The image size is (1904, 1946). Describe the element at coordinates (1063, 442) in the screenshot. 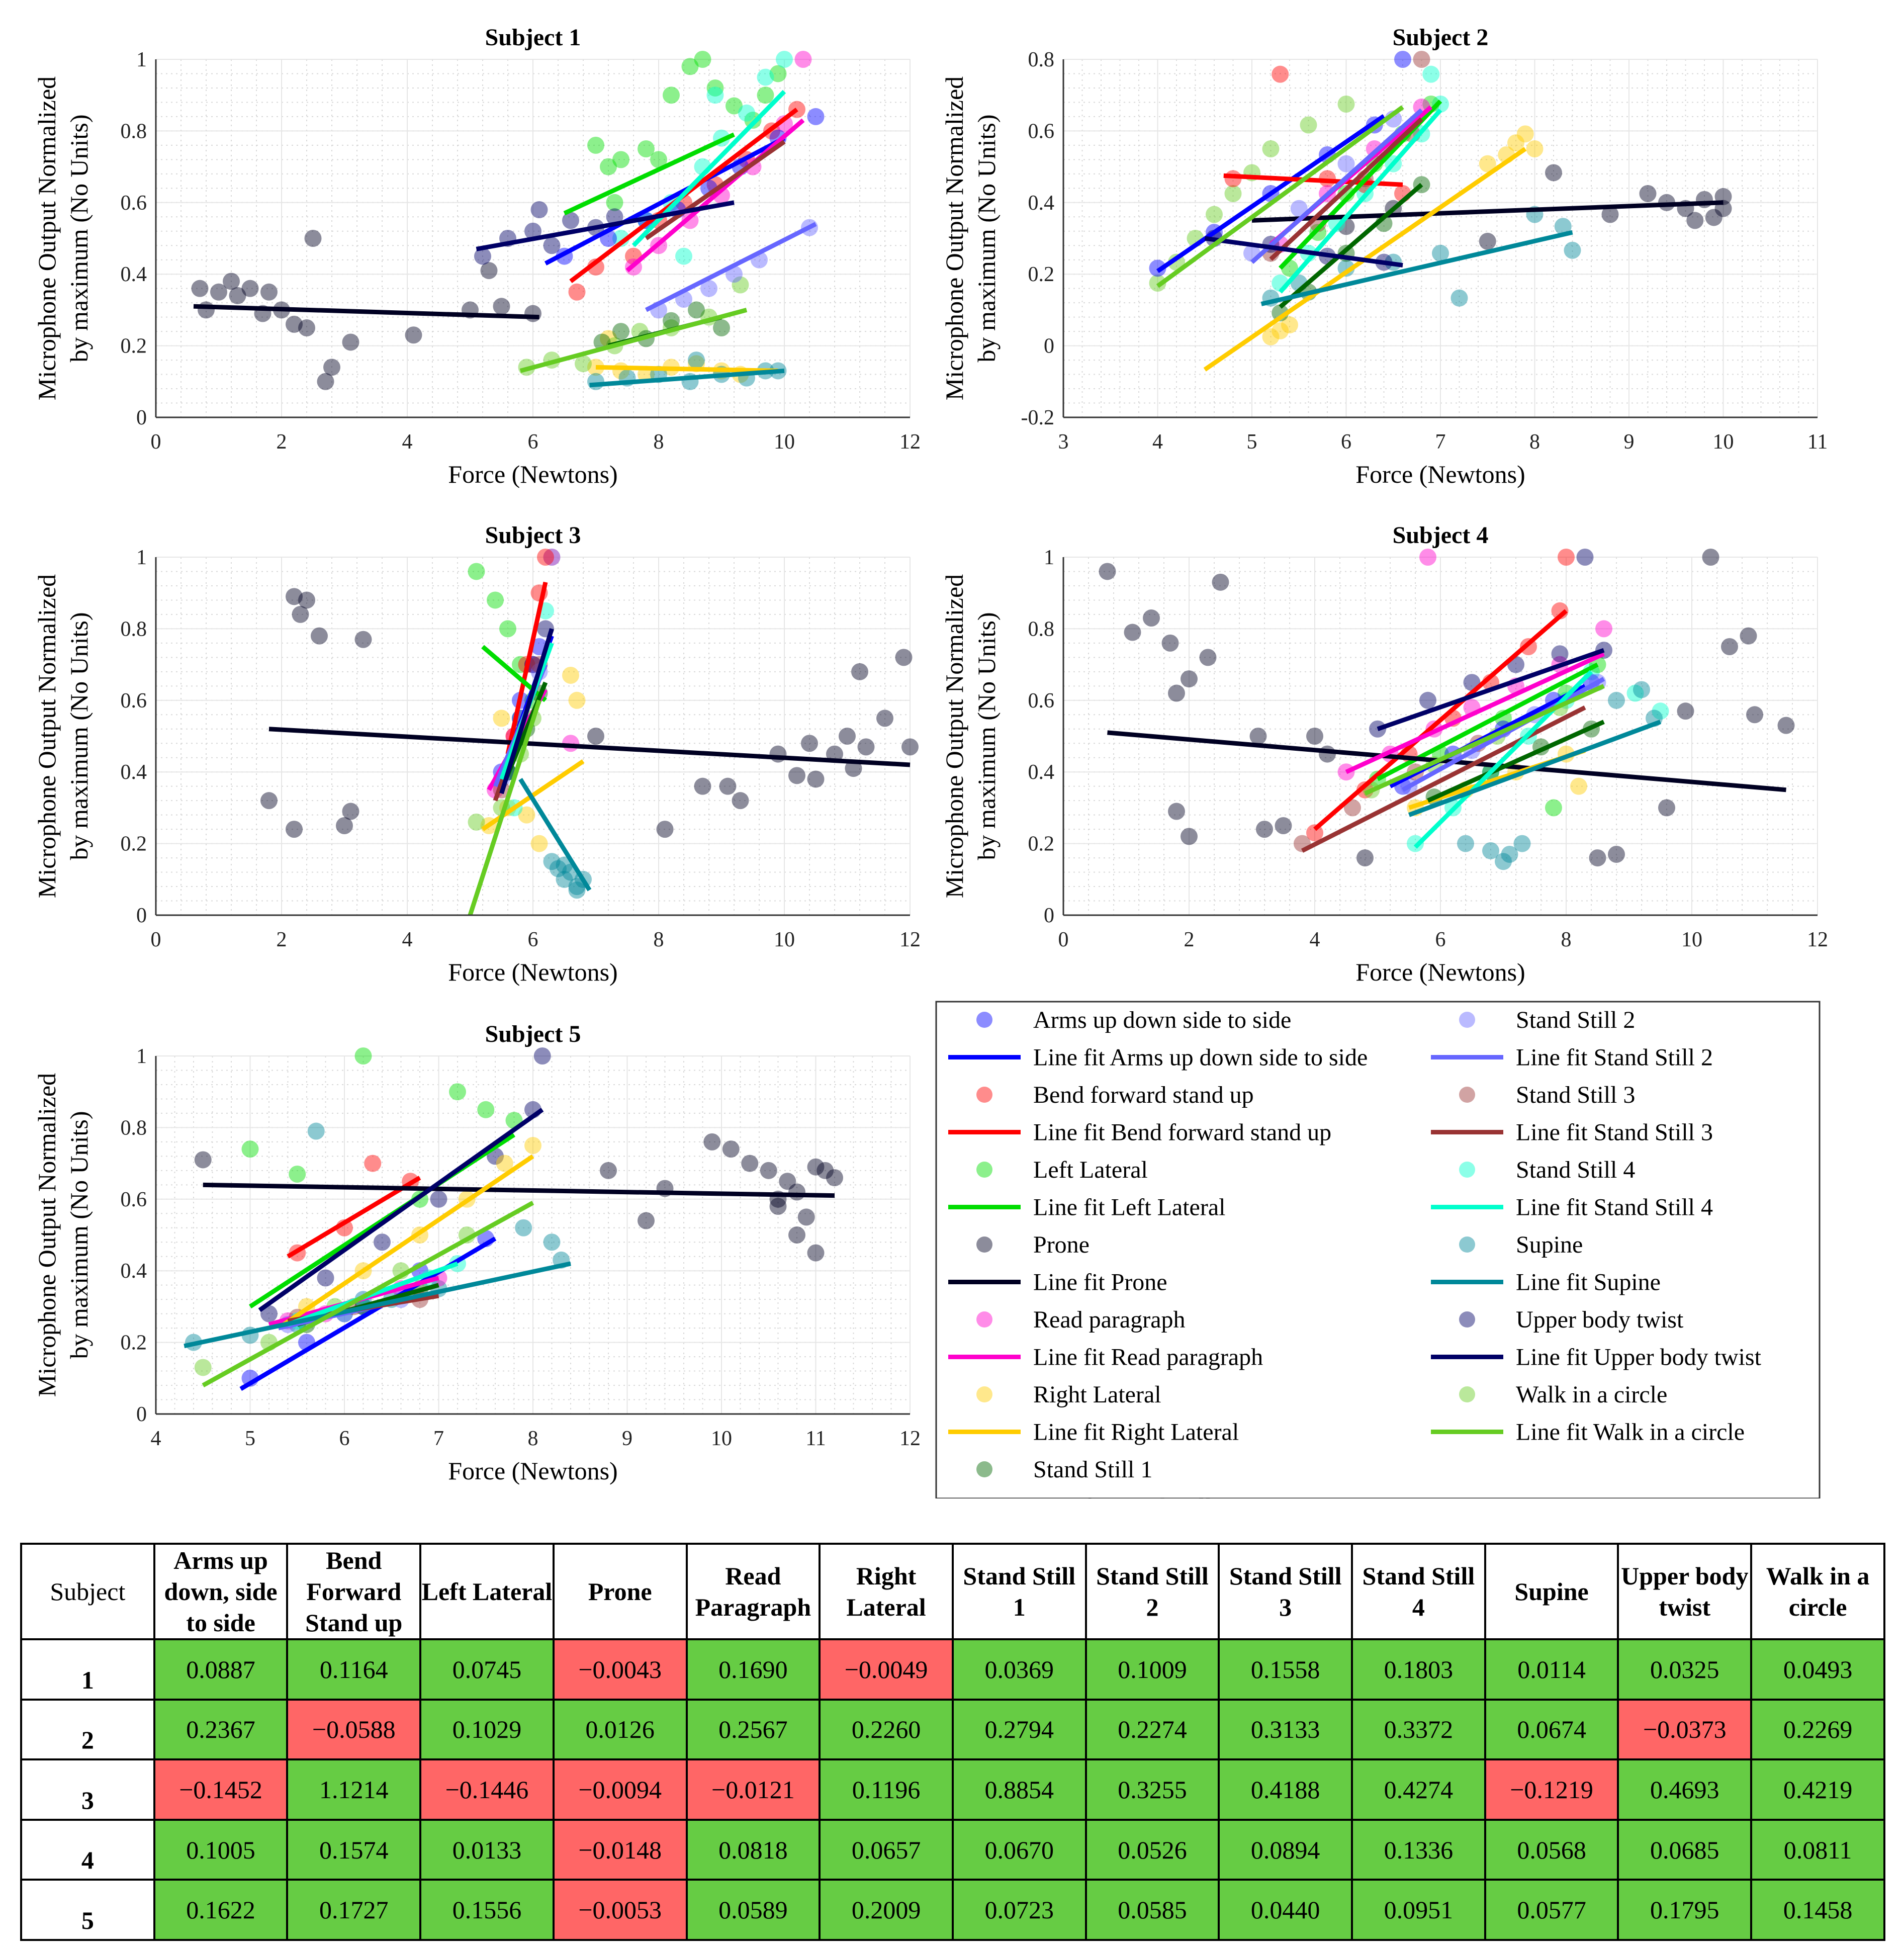

I see `x-tick-label: 3` at that location.